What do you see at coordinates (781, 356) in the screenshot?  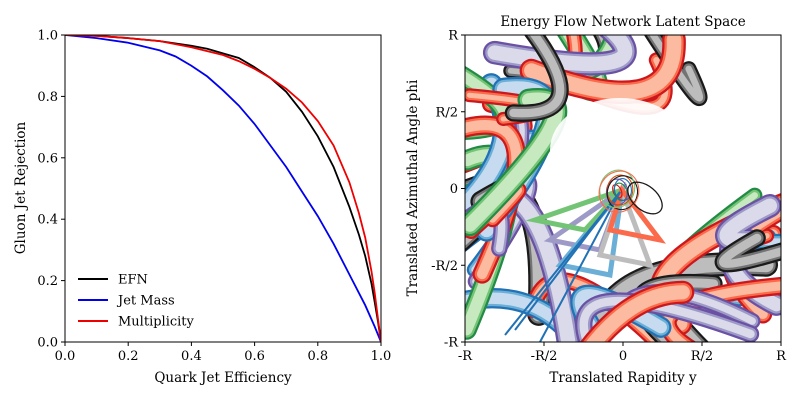 I see `latent-x-tick-label: R` at bounding box center [781, 356].